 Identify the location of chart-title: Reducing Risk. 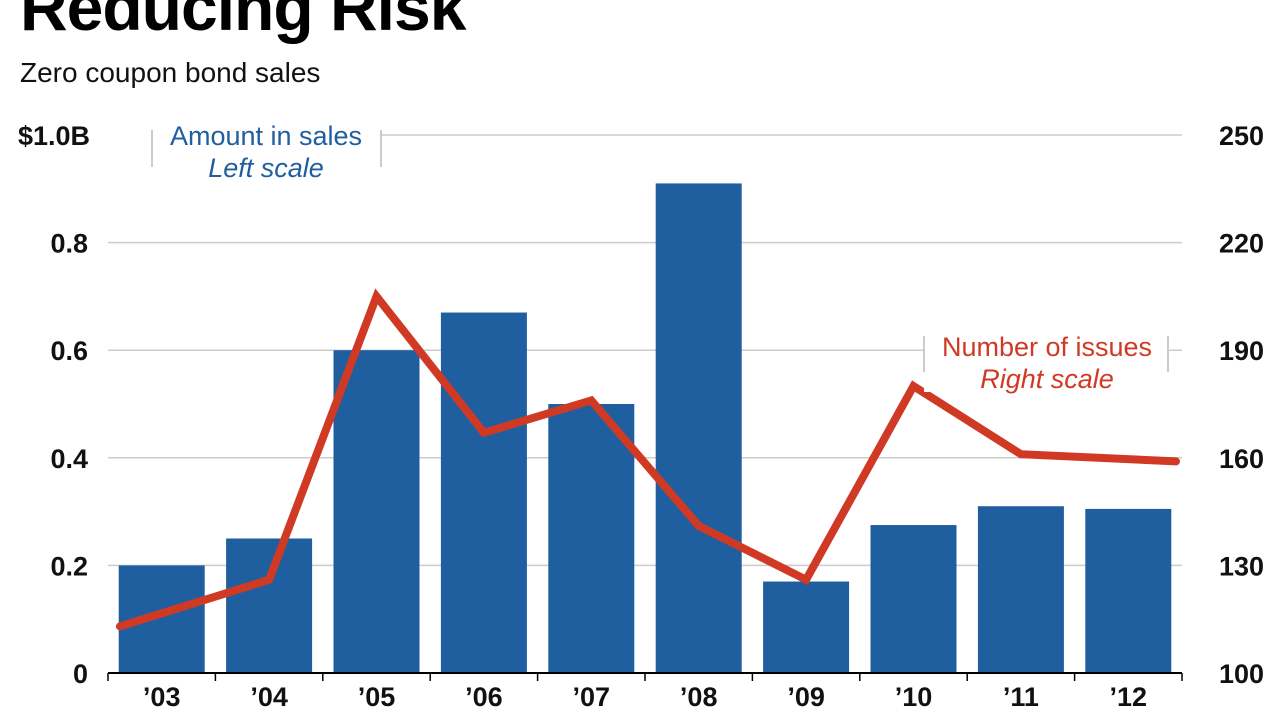
(243, 22).